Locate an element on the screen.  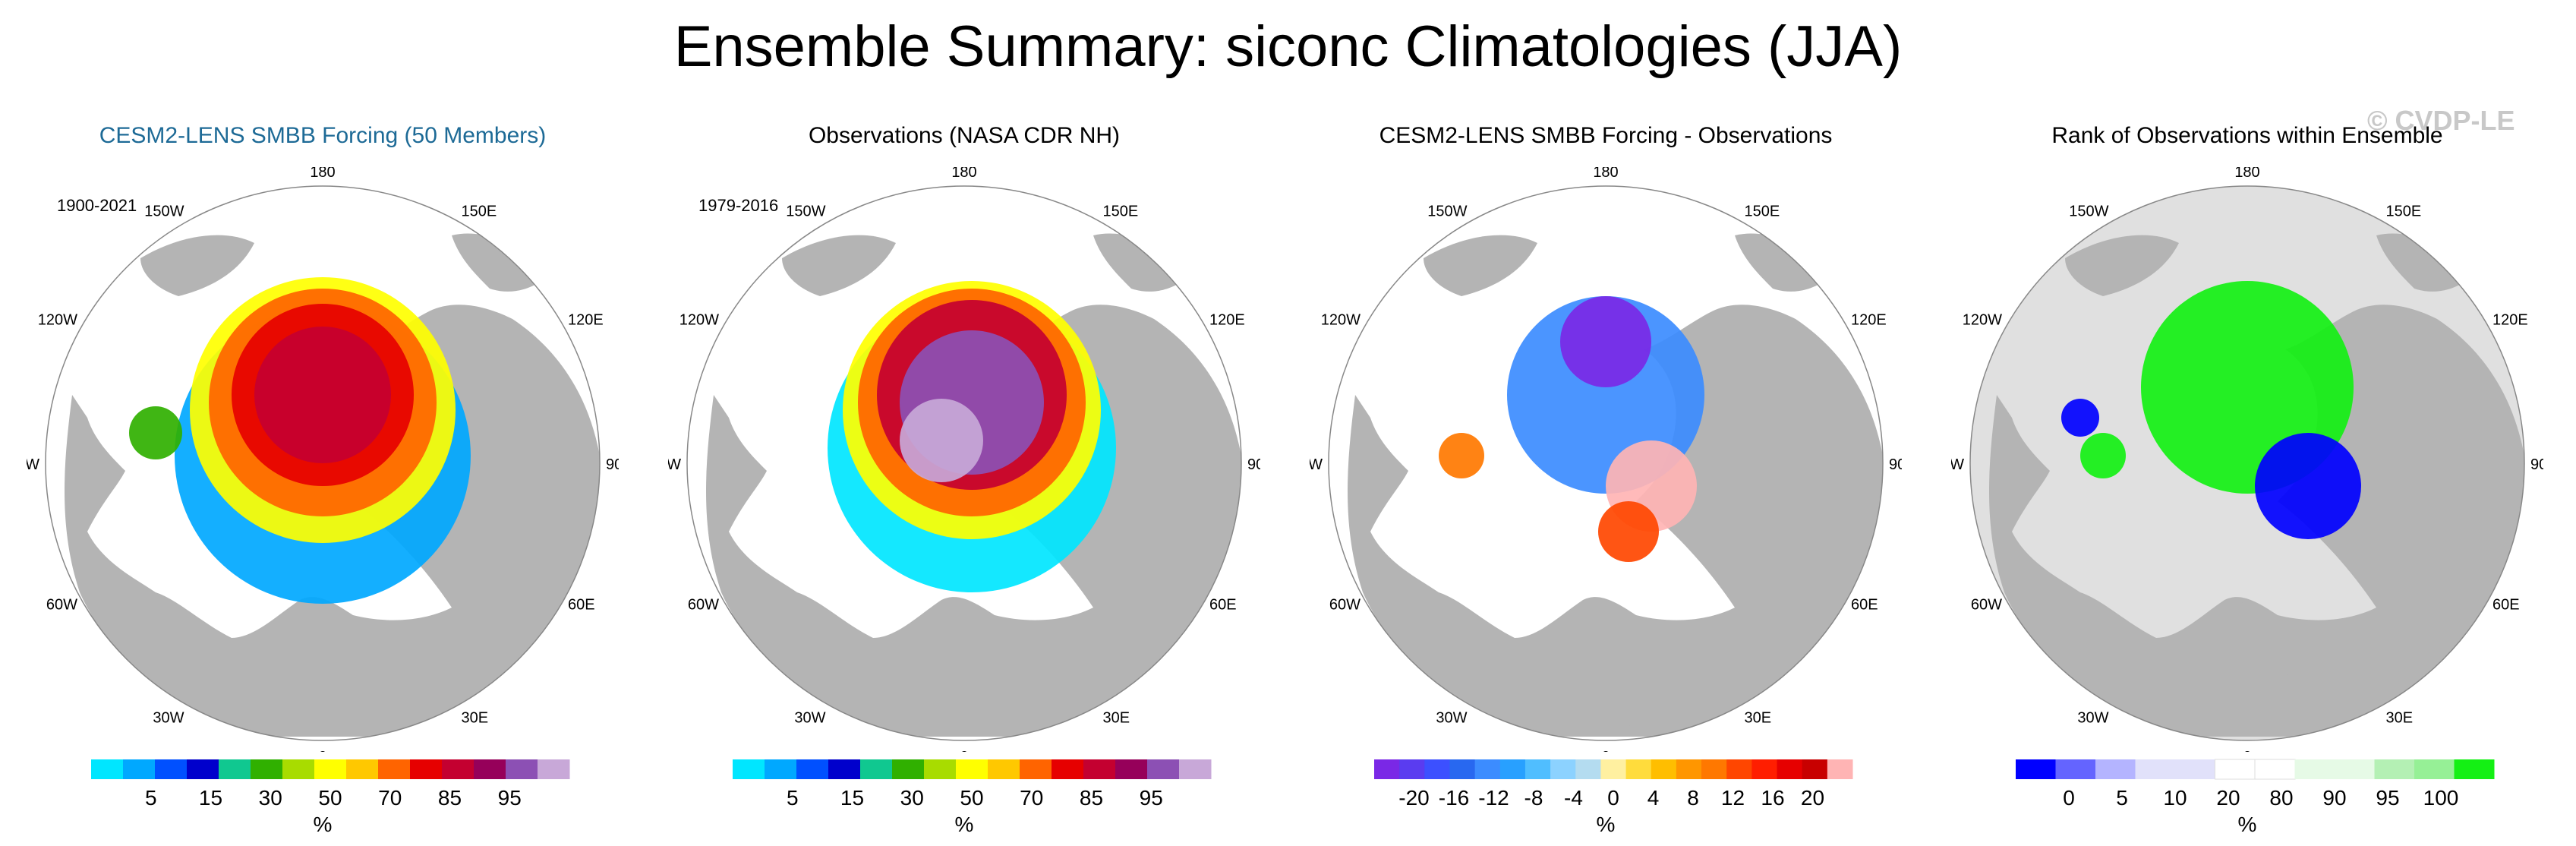
colorbar-tick-label: -12 is located at coordinates (1493, 798).